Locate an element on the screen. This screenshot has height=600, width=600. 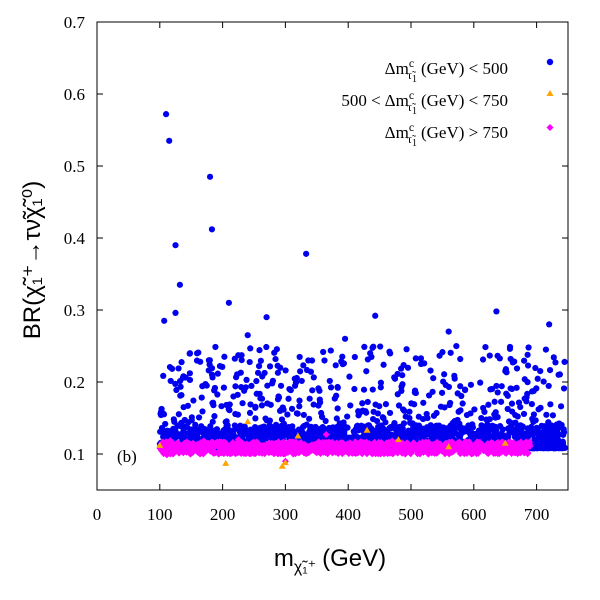
legend-entry-mid: 500 < Δmc τ̃1 (GeV) < 750 is located at coordinates (424, 102).